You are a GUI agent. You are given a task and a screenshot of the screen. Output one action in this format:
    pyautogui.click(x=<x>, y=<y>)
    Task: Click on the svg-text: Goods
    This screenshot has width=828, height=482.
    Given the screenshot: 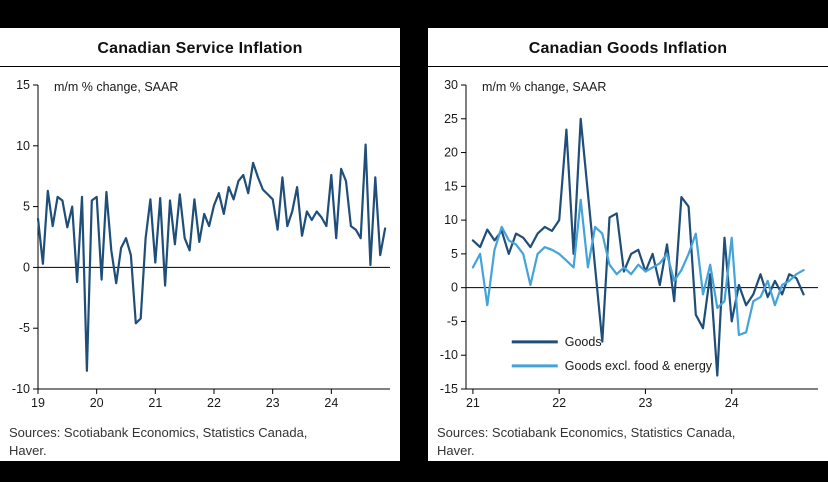 What is the action you would take?
    pyautogui.click(x=583, y=342)
    